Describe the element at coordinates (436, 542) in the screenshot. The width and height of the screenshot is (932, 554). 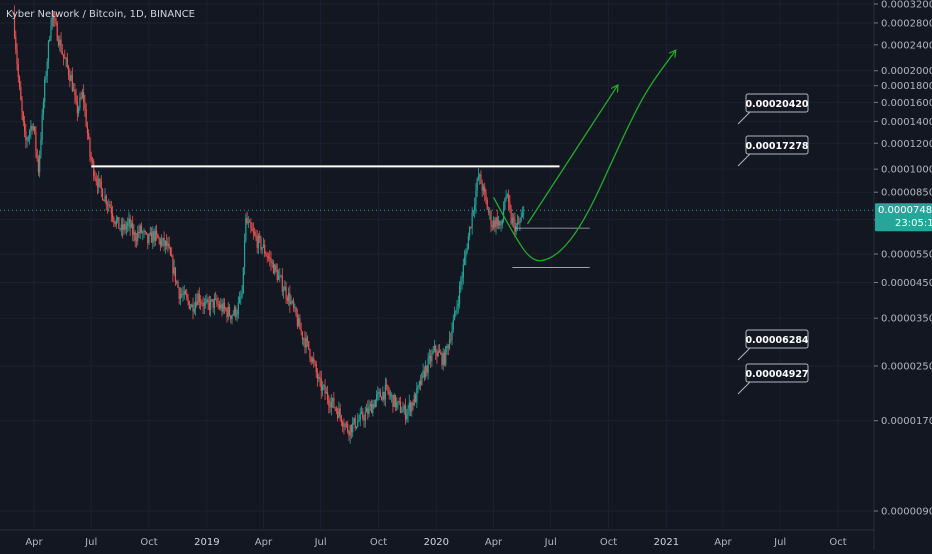
I see `x-tick-label: 2020` at that location.